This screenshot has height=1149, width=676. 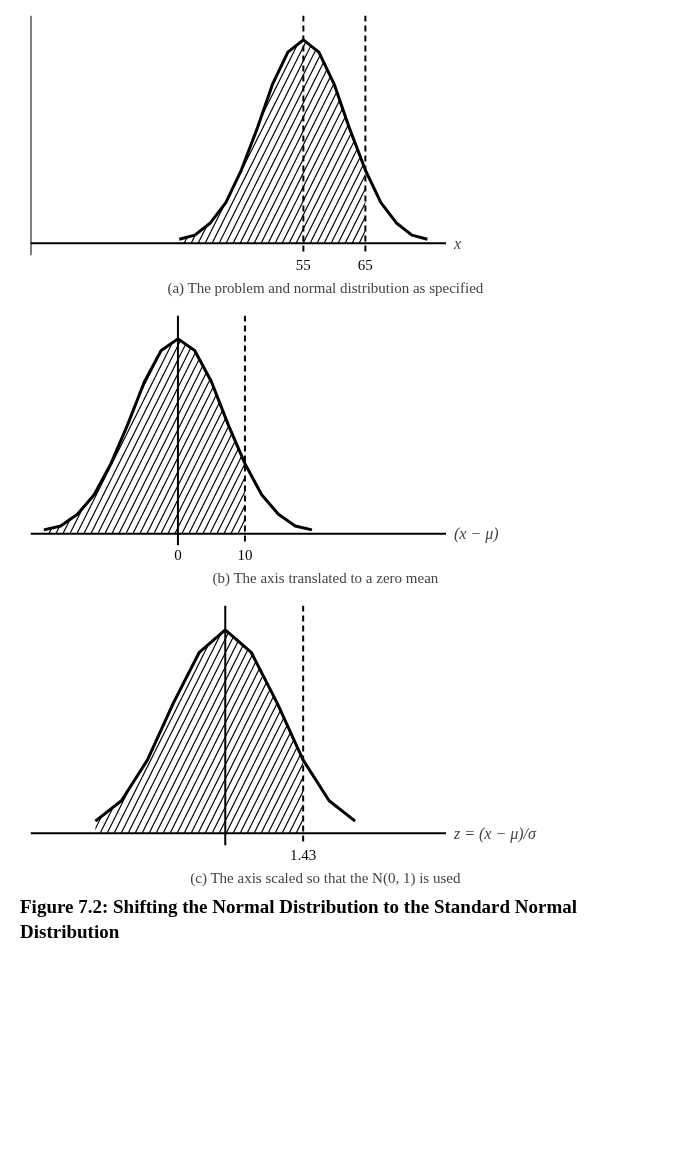 What do you see at coordinates (303, 854) in the screenshot?
I see `text: 1.43` at bounding box center [303, 854].